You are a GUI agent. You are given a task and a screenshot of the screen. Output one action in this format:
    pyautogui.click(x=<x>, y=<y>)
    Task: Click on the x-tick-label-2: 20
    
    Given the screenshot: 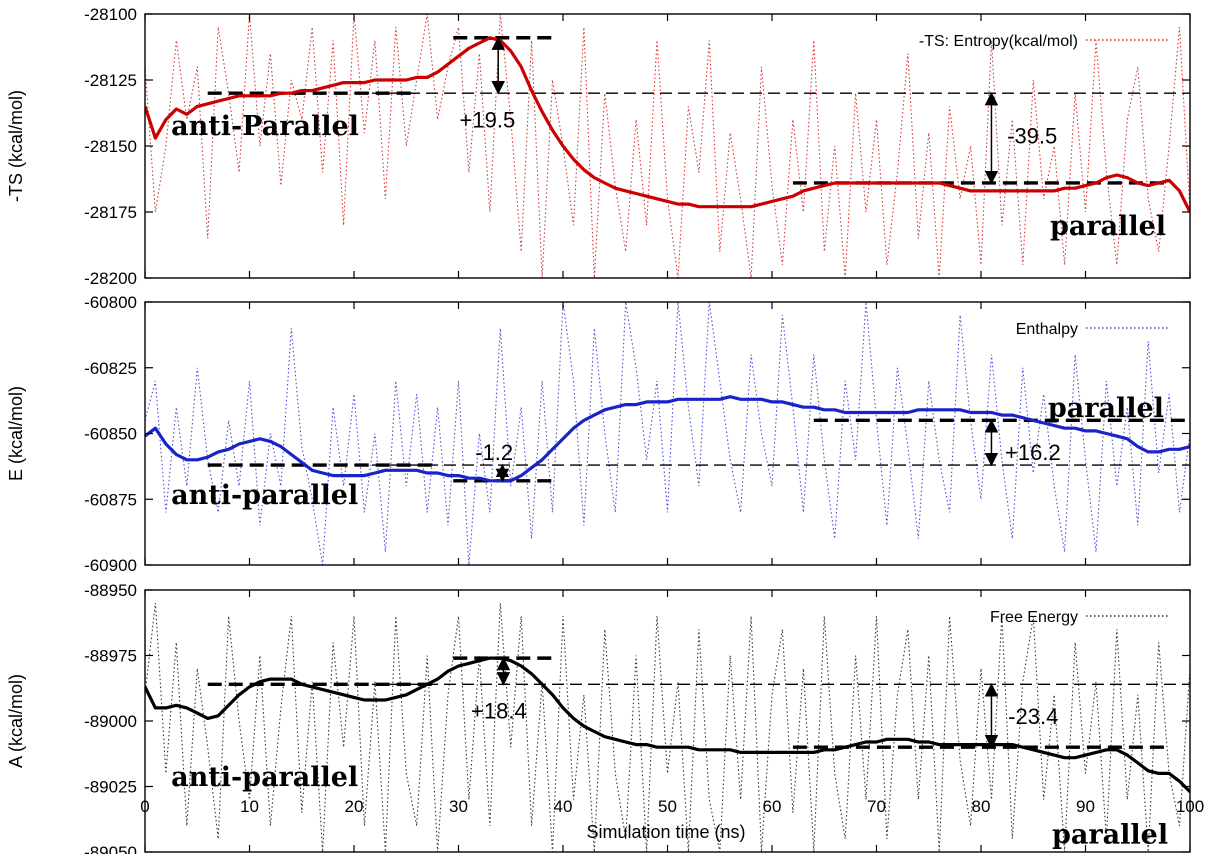 What is the action you would take?
    pyautogui.click(x=354, y=806)
    